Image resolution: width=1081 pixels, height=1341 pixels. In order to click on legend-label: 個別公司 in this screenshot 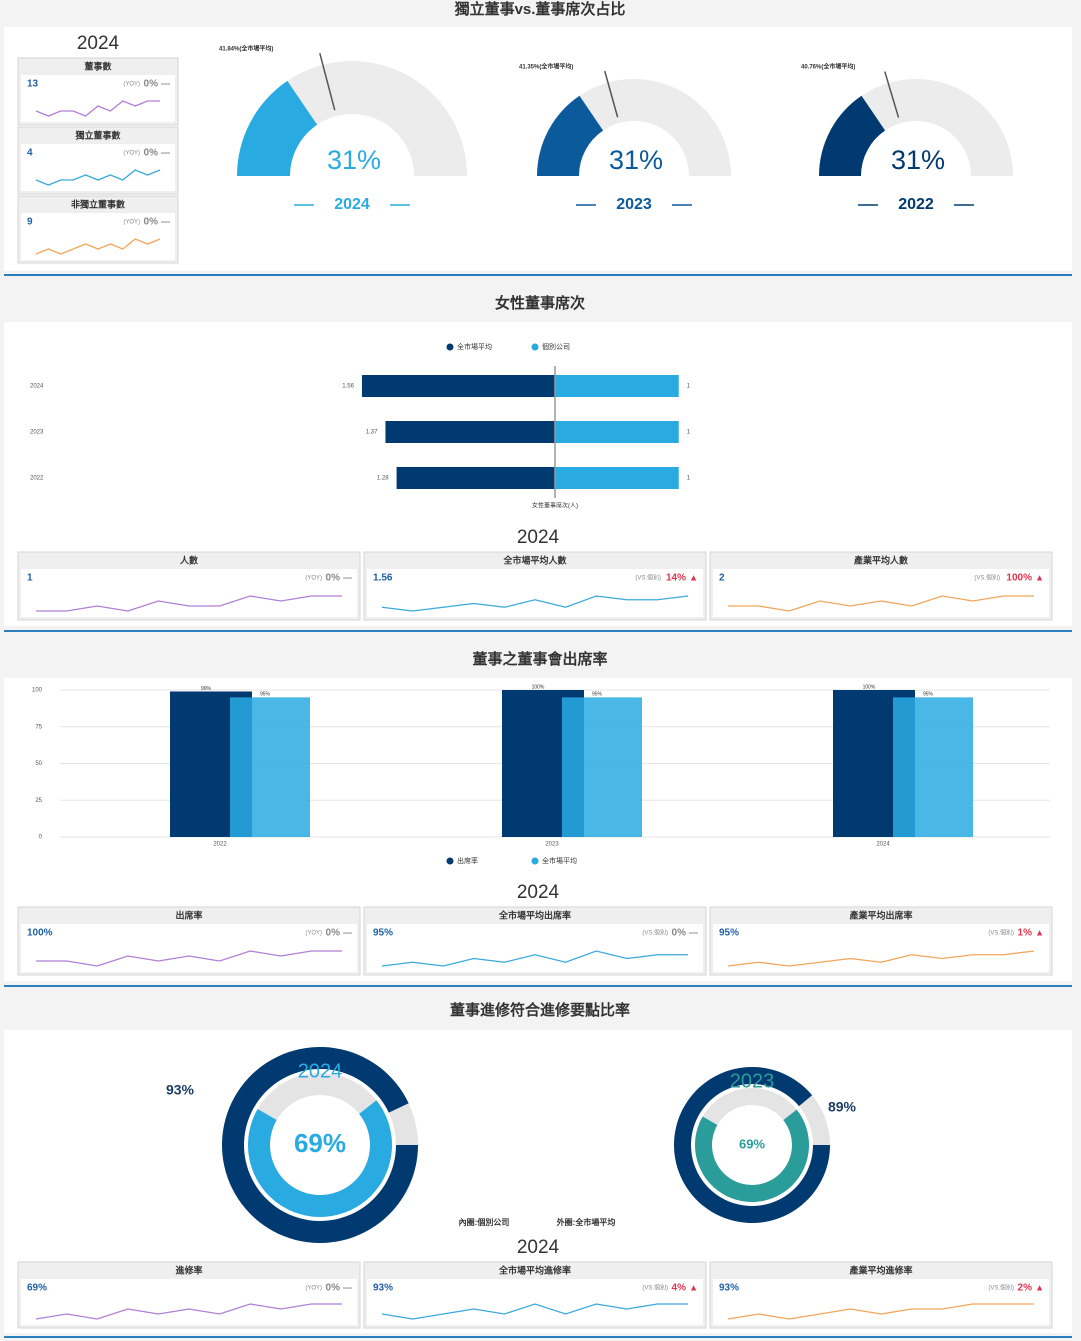, I will do `click(556, 346)`.